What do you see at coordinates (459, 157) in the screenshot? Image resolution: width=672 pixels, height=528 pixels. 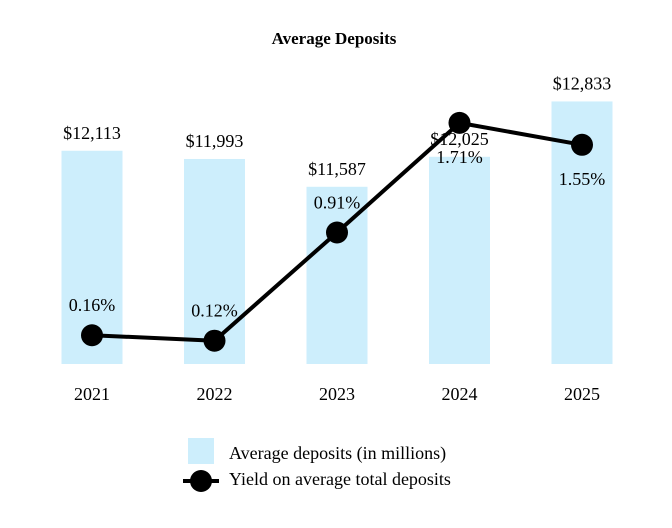 I see `yield-label-2024: 1.71%` at bounding box center [459, 157].